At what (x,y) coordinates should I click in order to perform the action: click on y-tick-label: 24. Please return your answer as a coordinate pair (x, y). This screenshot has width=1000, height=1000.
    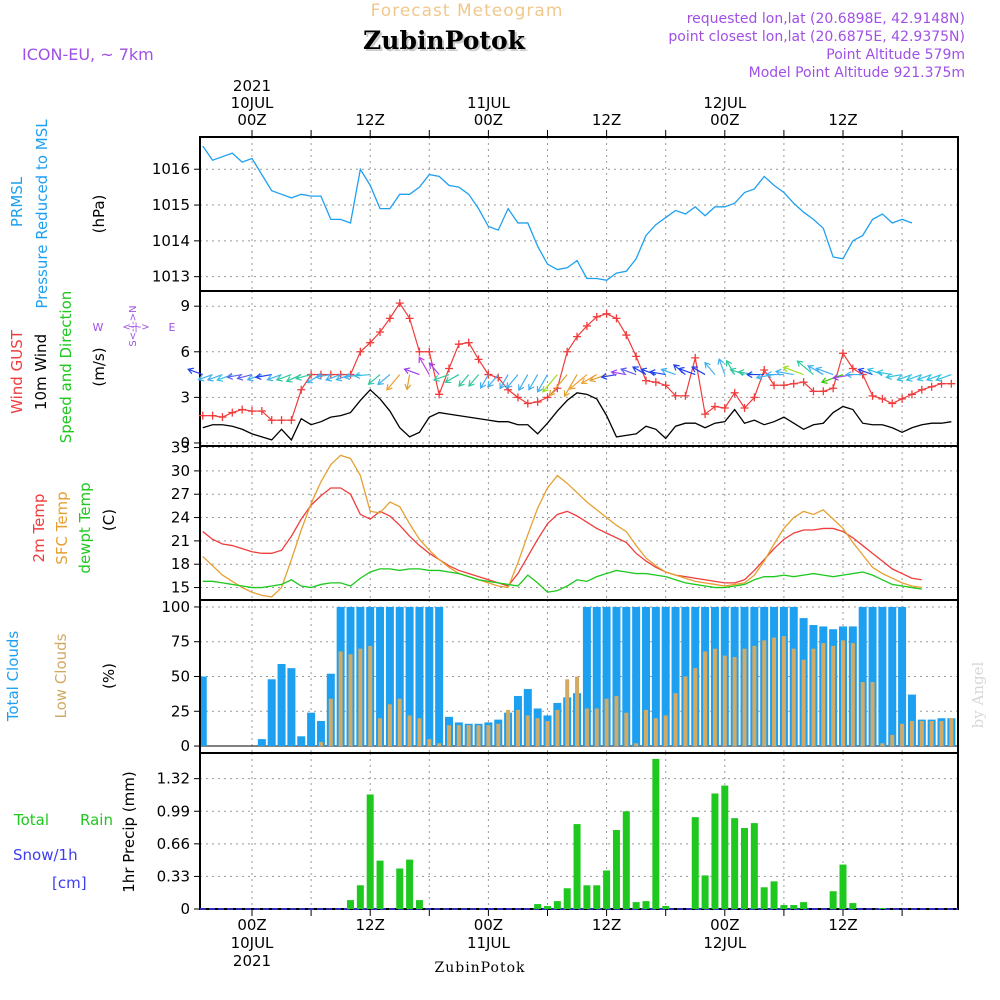
    Looking at the image, I should click on (180, 518).